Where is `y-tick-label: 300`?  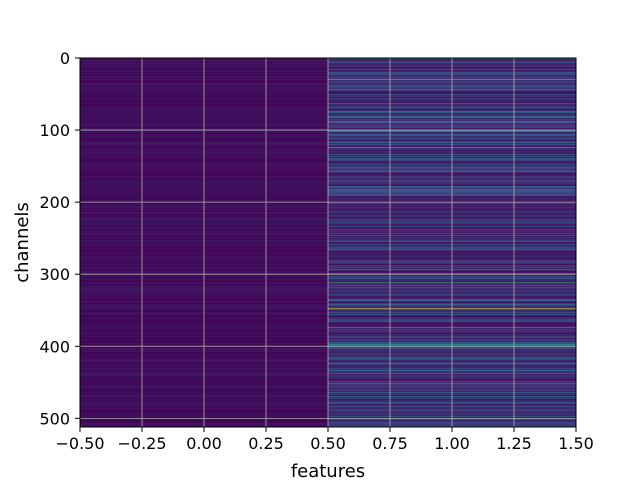 y-tick-label: 300 is located at coordinates (54, 274).